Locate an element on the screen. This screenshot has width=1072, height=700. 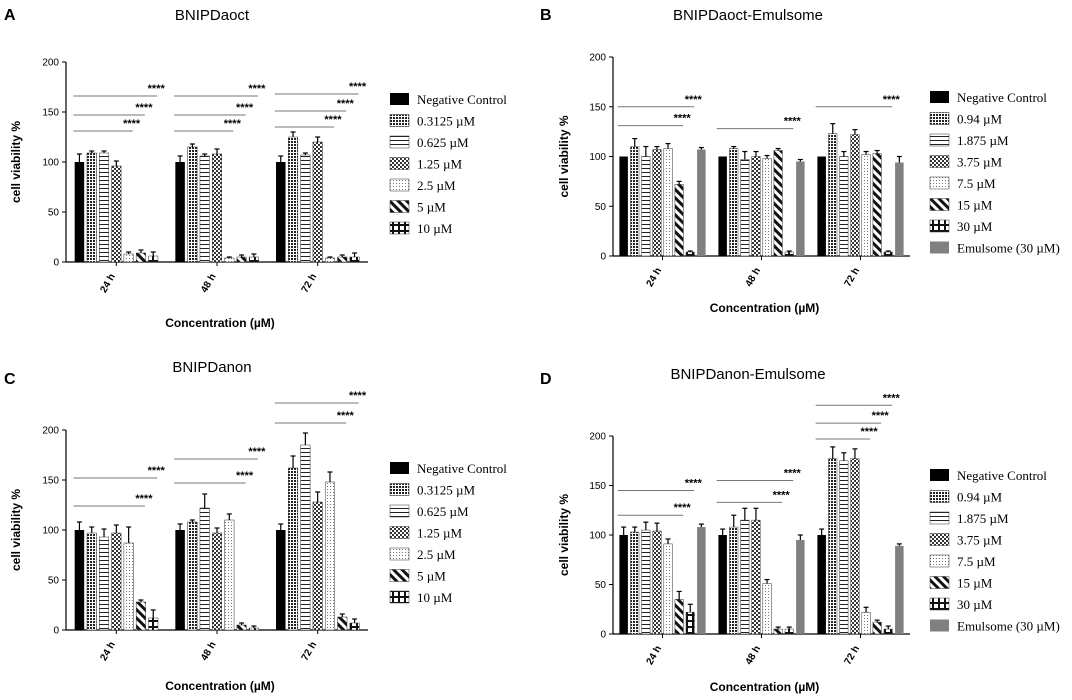
bar-c-s3-c0 is located at coordinates (116, 581).